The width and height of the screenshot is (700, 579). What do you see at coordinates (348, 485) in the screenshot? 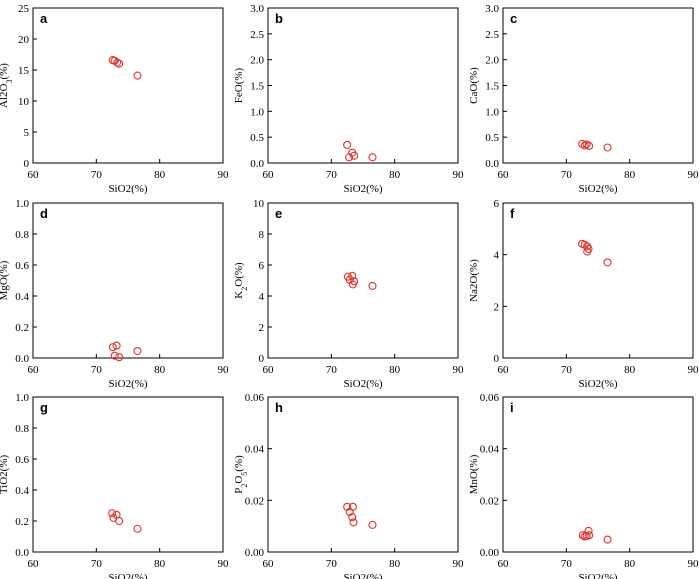
I see `panel-h: 60 70 80 90 0.00 0.02 0.04 0.06 SiO2(%) P2O5(%) h` at bounding box center [348, 485].